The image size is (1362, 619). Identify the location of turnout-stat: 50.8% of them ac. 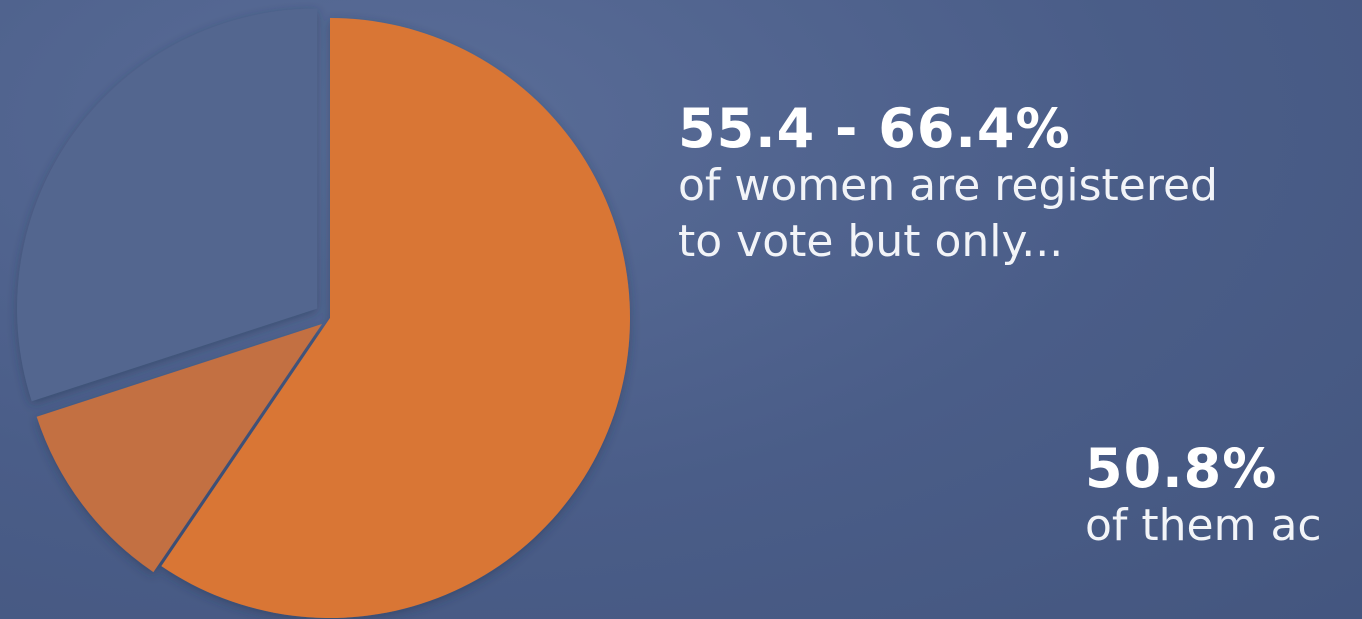
(1203, 497).